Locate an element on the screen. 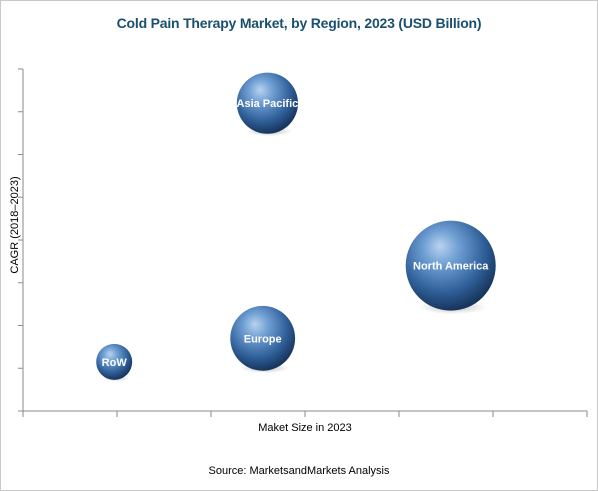  bubble-label: RoW is located at coordinates (115, 363).